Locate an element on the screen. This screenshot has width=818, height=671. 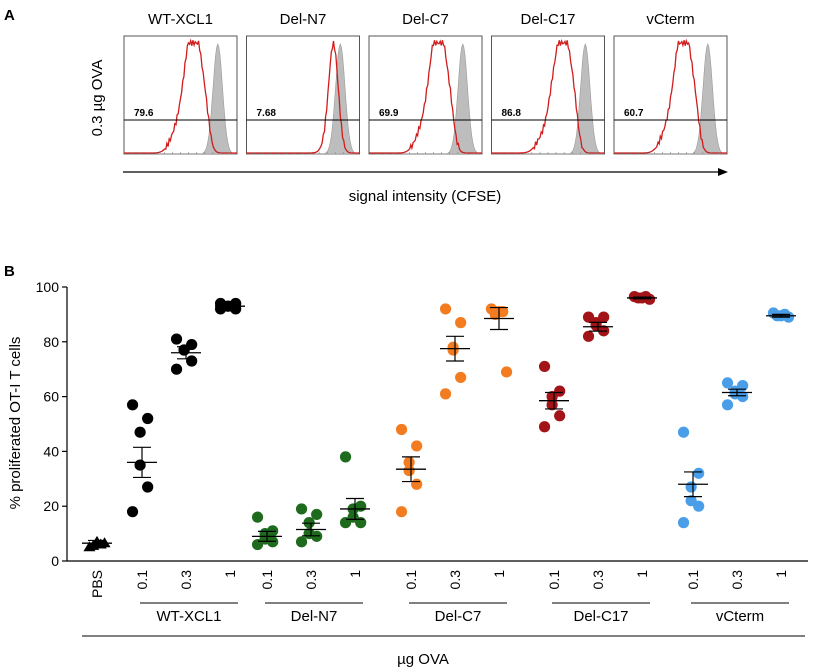
gate-value: 60.7 is located at coordinates (634, 113).